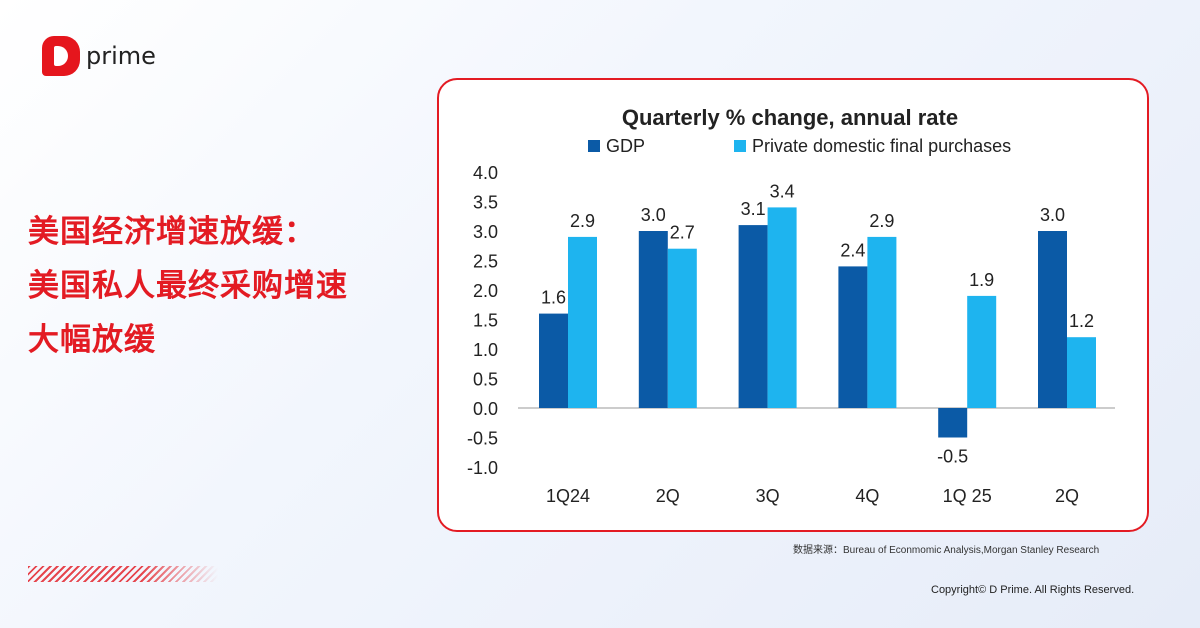 This screenshot has width=1200, height=628. What do you see at coordinates (485, 291) in the screenshot?
I see `y-tick-label: 2.0` at bounding box center [485, 291].